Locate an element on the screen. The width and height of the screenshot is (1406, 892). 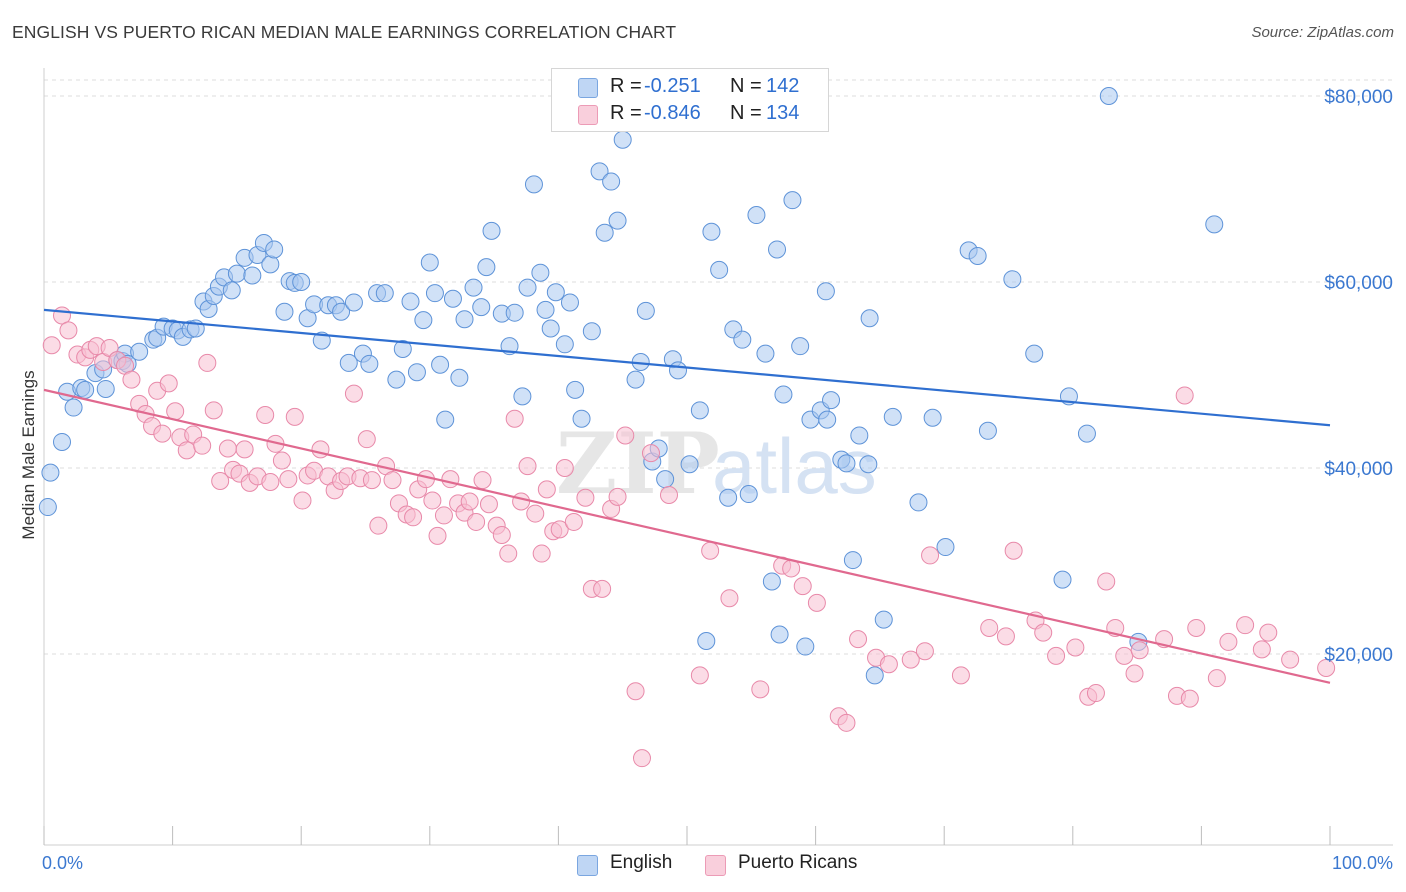
legend-n-value-puerto: 134 is located at coordinates (783, 113).